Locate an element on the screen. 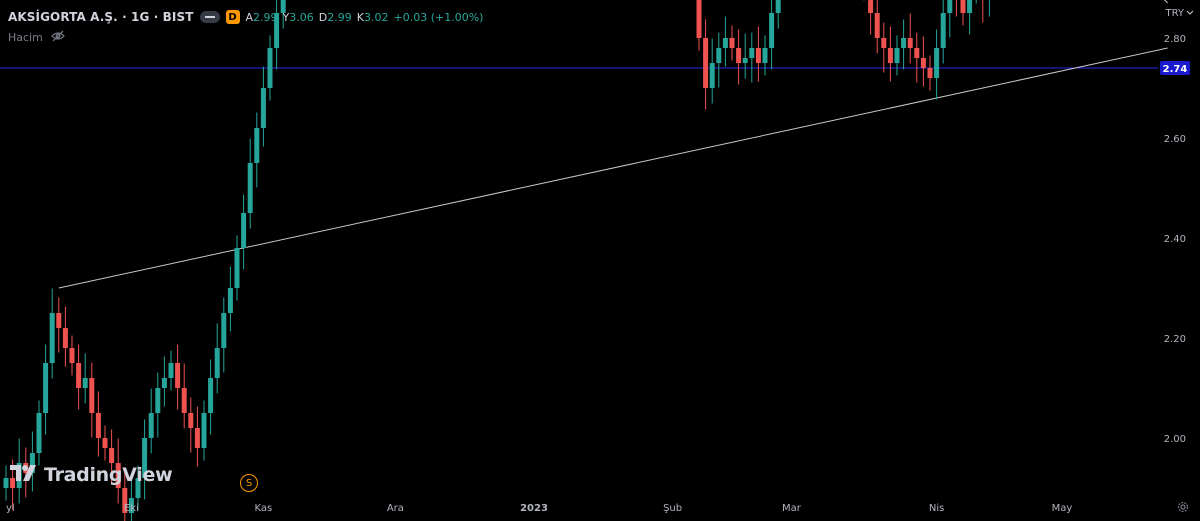 Image resolution: width=1200 pixels, height=521 pixels. upper-trendline is located at coordinates (824, 2).